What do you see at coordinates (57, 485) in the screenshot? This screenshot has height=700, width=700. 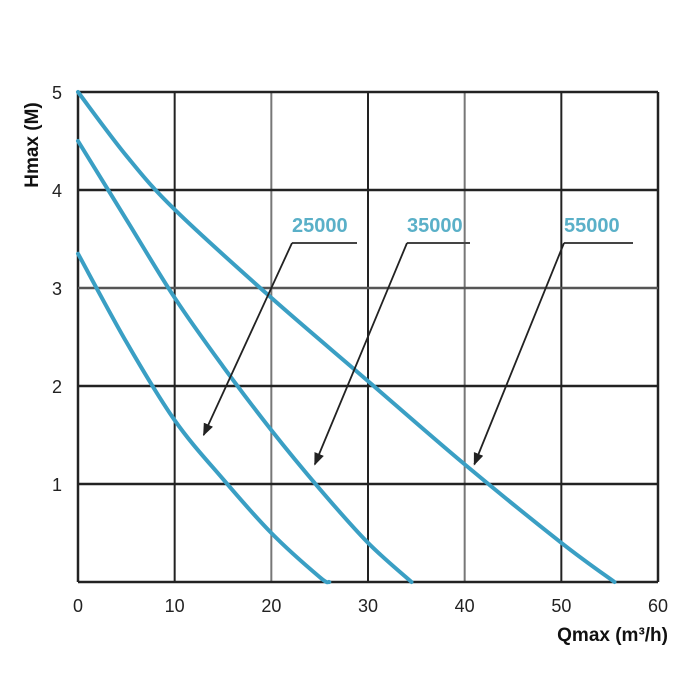 I see `y-tick-label: 1` at bounding box center [57, 485].